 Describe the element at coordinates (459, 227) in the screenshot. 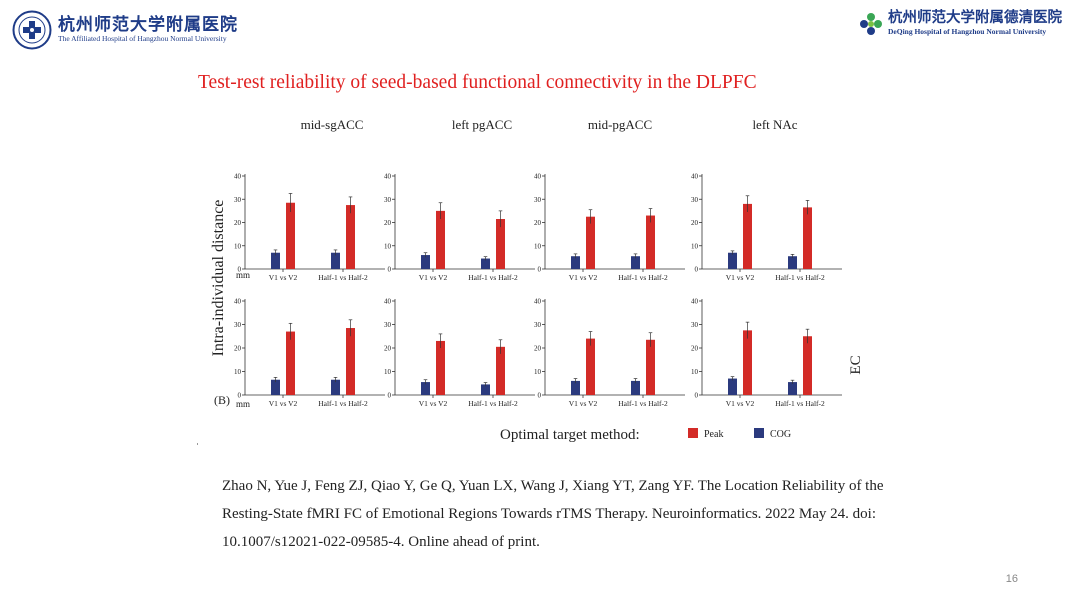

I see `panel-eo-left-pgacc: 0 10 20 30 40 V1 vs V2 Half-1 vs Half-2` at that location.